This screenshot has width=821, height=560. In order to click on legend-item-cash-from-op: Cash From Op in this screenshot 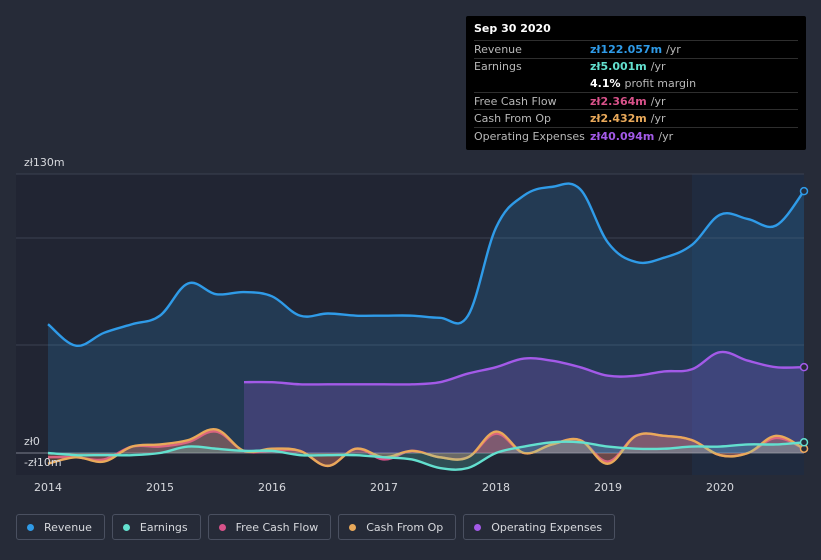, I will do `click(397, 527)`.